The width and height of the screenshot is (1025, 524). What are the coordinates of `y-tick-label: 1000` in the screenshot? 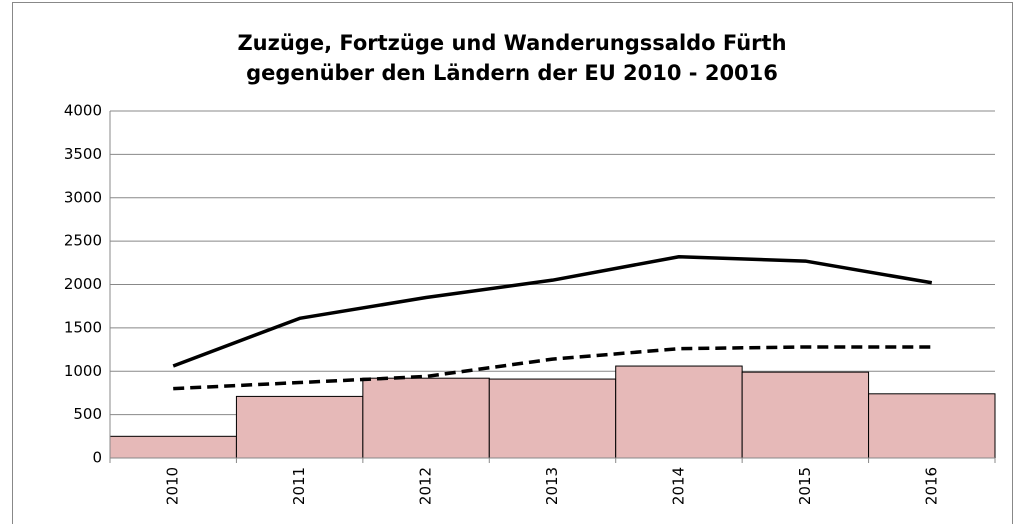 It's located at (83, 371).